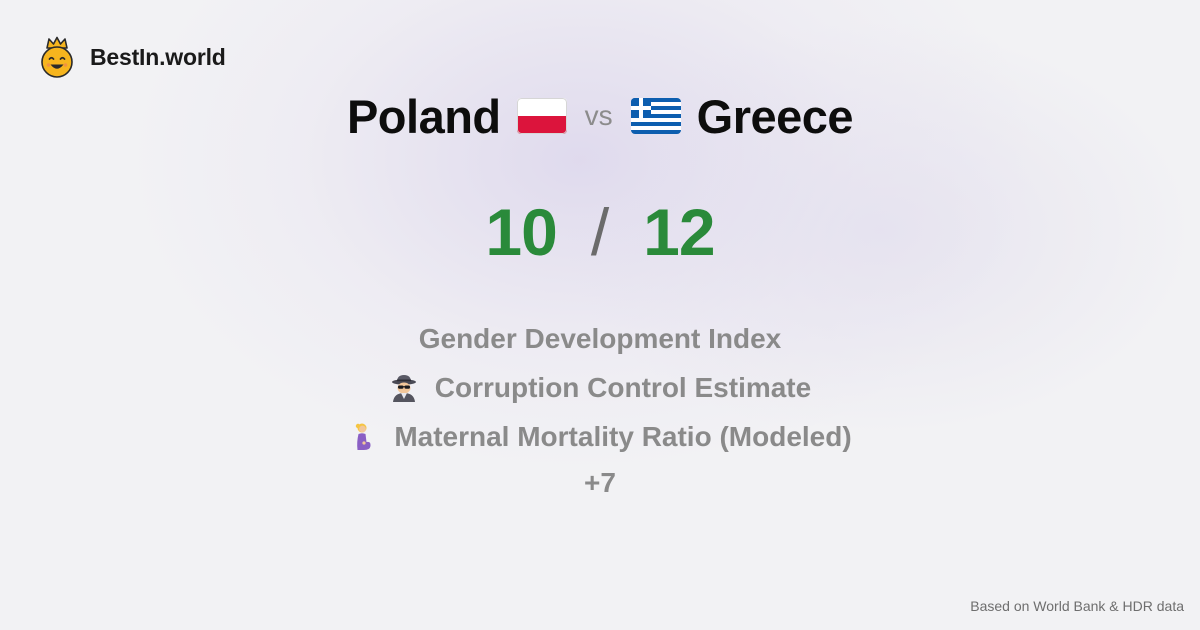 The width and height of the screenshot is (1200, 630). What do you see at coordinates (775, 116) in the screenshot?
I see `right-country-name: Greece` at bounding box center [775, 116].